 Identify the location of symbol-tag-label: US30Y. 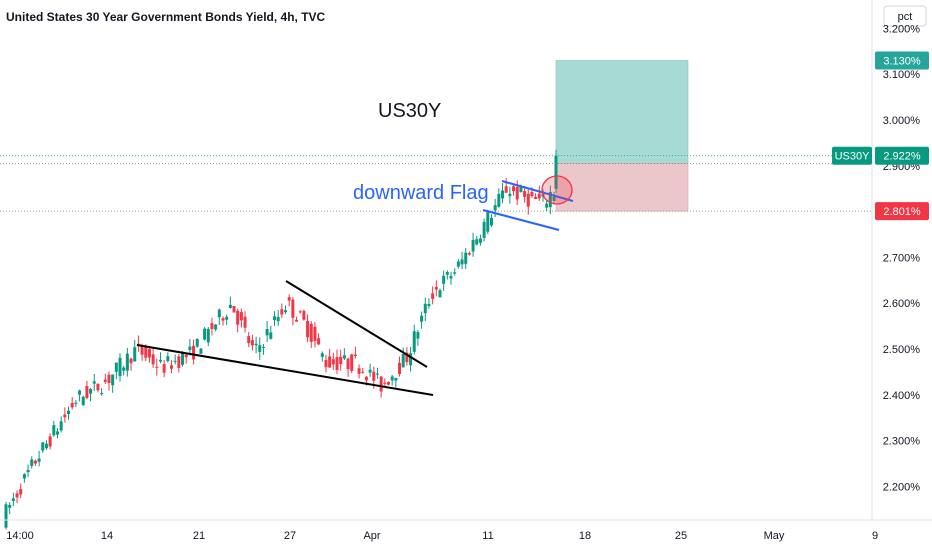
(853, 157).